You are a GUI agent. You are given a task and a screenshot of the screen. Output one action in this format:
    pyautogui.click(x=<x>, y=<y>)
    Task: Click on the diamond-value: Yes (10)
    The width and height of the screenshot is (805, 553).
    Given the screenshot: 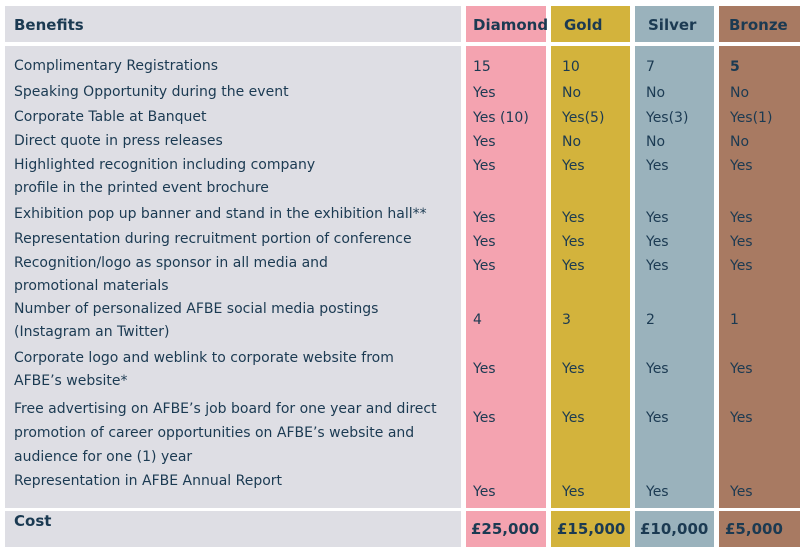 What is the action you would take?
    pyautogui.click(x=501, y=118)
    